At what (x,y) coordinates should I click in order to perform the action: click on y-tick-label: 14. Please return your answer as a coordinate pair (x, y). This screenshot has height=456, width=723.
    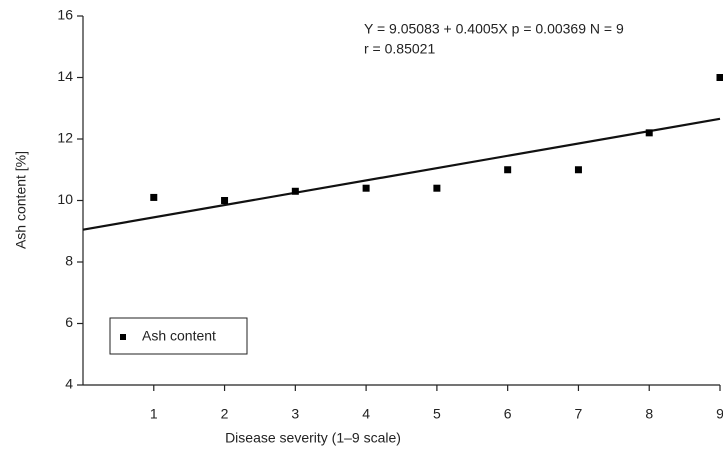
    Looking at the image, I should click on (65, 76).